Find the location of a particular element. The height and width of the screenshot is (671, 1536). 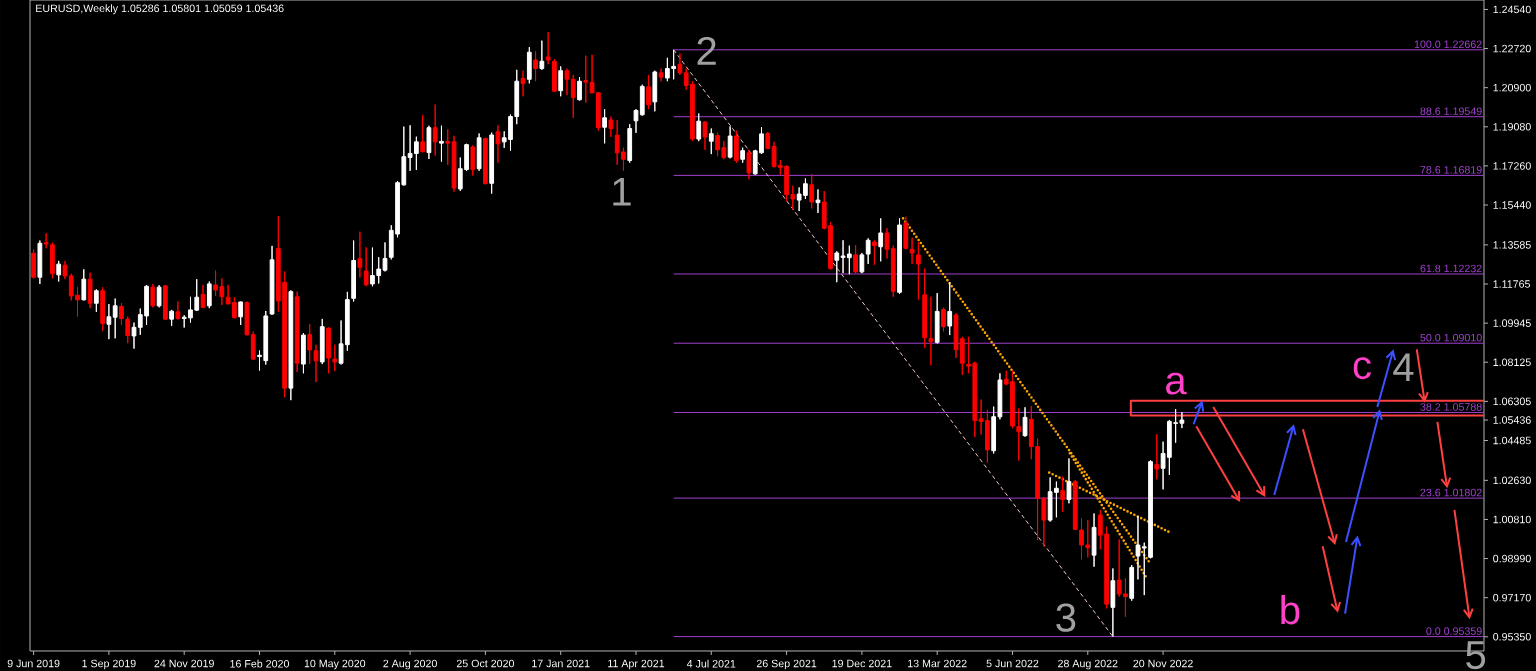

y-tick-label: 0.97170 is located at coordinates (1512, 597).